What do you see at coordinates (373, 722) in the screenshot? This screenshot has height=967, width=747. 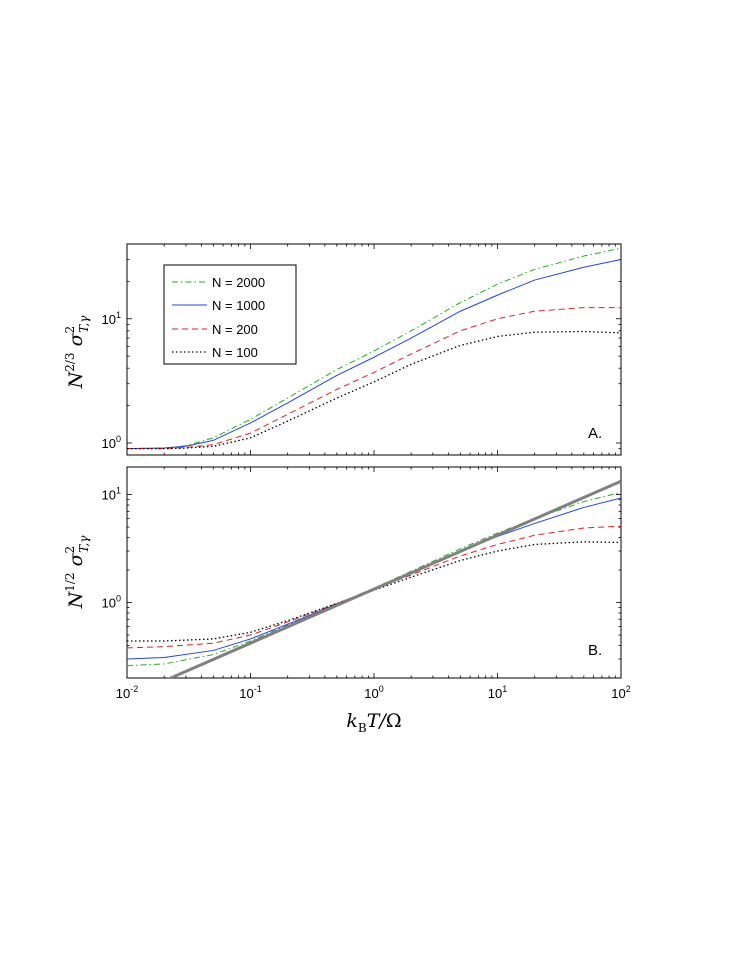 I see `x-axis-label: kBT/Ω` at bounding box center [373, 722].